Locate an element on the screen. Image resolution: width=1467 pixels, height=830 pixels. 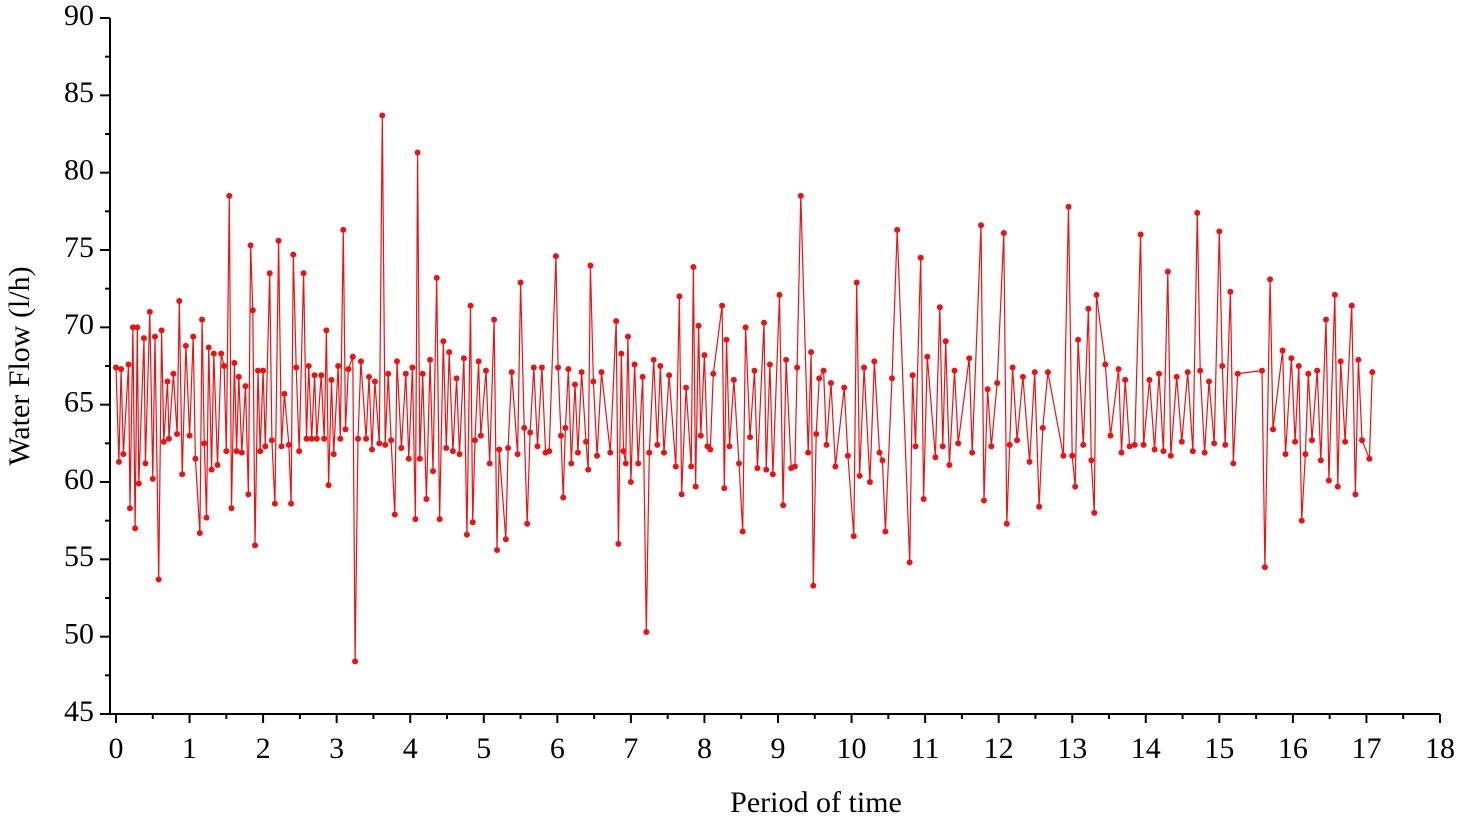
x-tick-label: 5 is located at coordinates (483, 748).